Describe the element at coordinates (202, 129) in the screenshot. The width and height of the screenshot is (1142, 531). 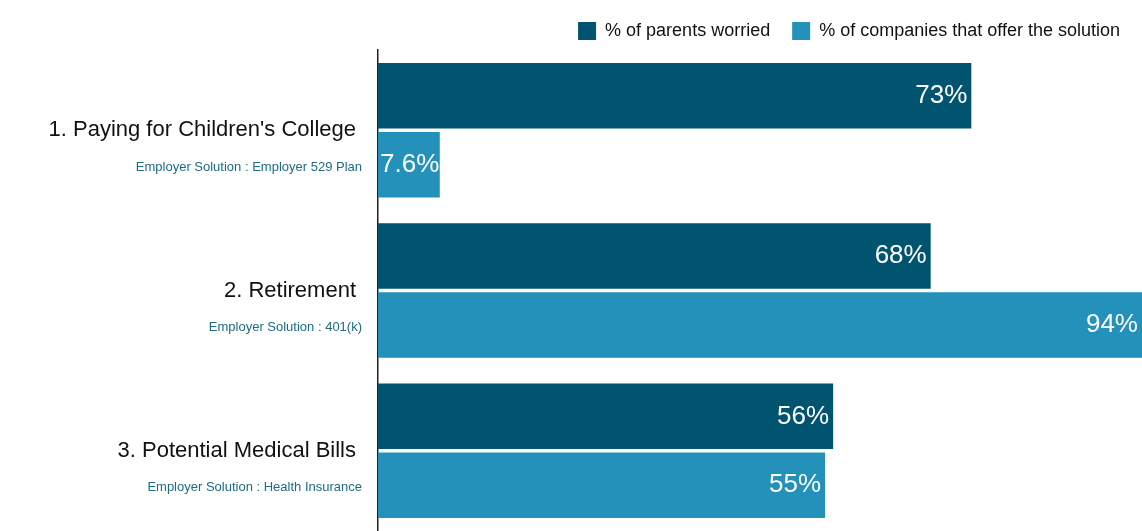
I see `y-tick-label: 1. Paying for Children's College` at that location.